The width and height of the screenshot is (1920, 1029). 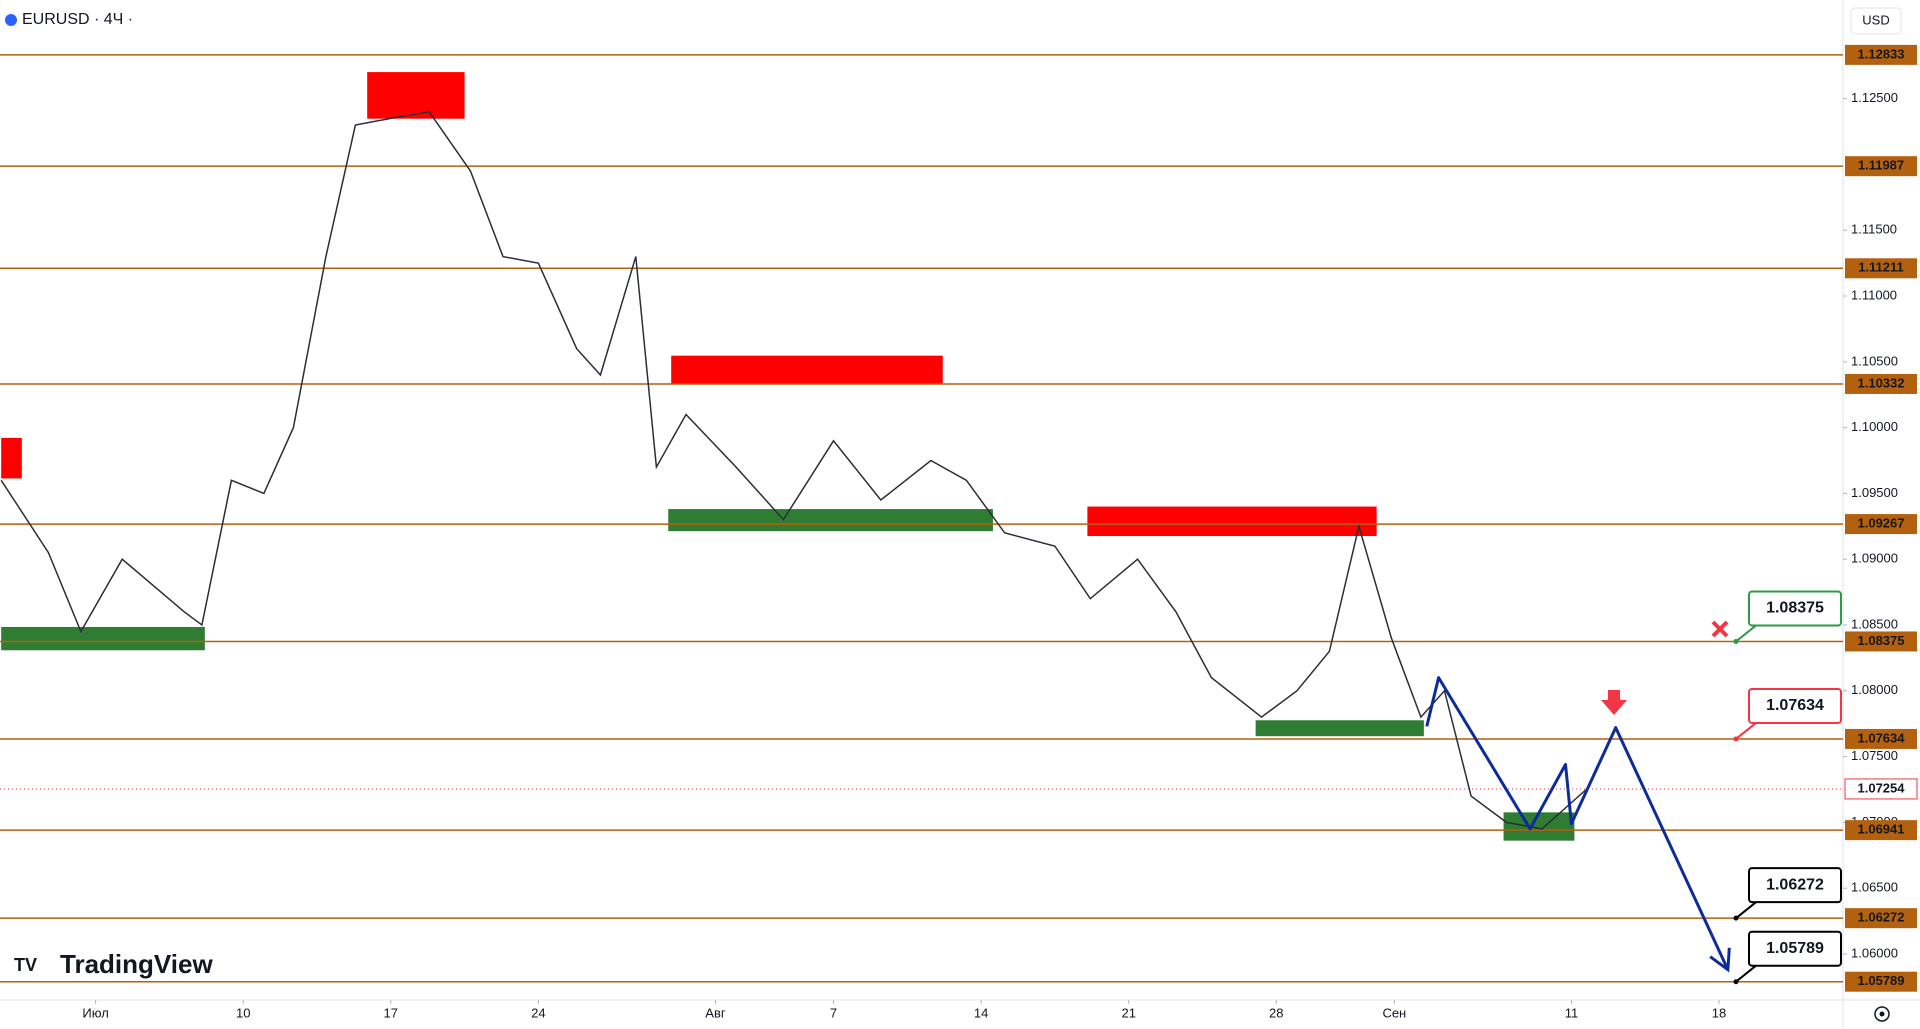 I want to click on level-label: 1.07634, so click(x=1882, y=737).